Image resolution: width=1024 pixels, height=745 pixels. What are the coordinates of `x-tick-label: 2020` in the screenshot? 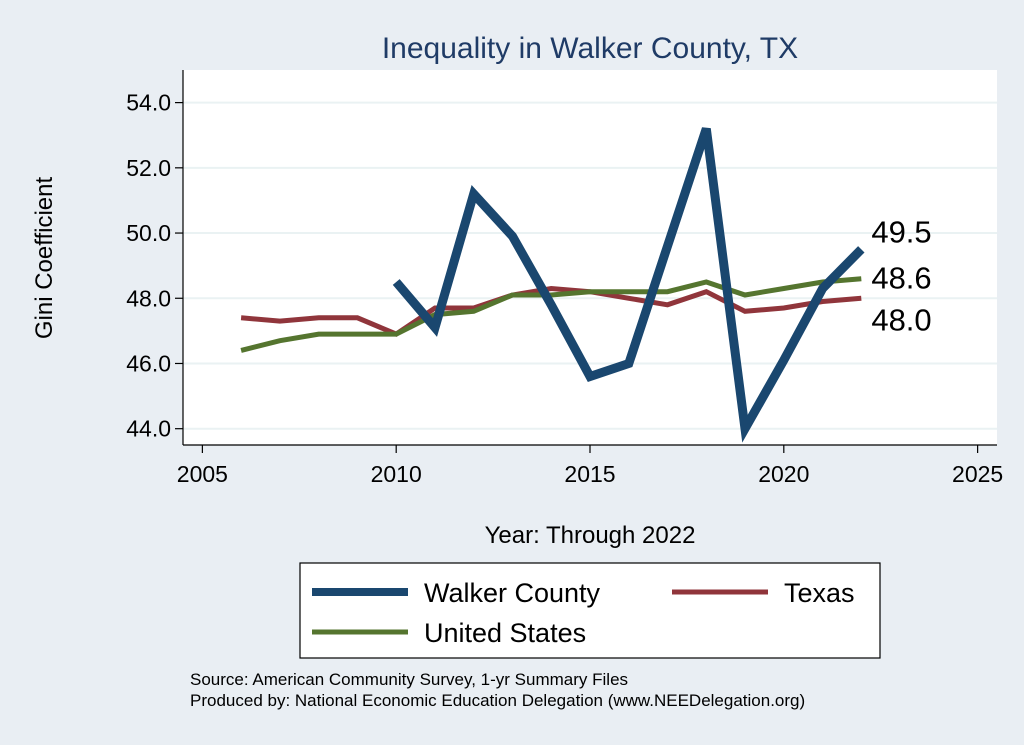 It's located at (783, 474).